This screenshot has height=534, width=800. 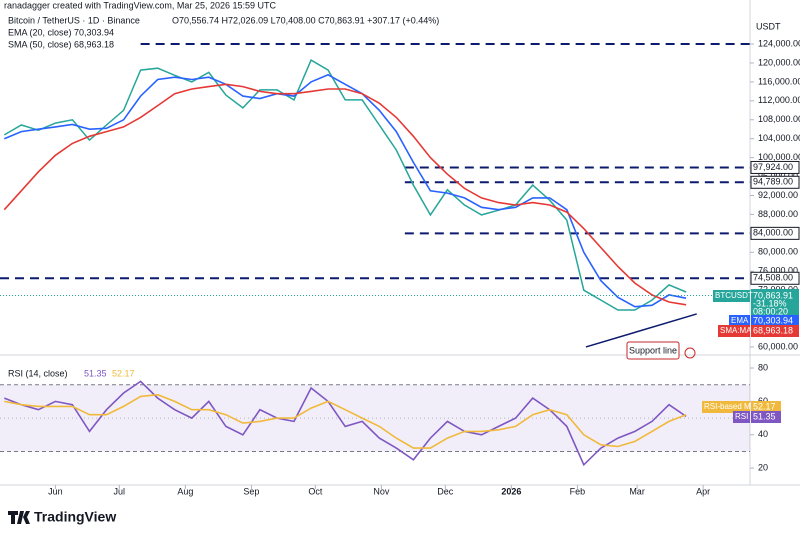 What do you see at coordinates (779, 81) in the screenshot?
I see `y-tick-label: 116,000.00` at bounding box center [779, 81].